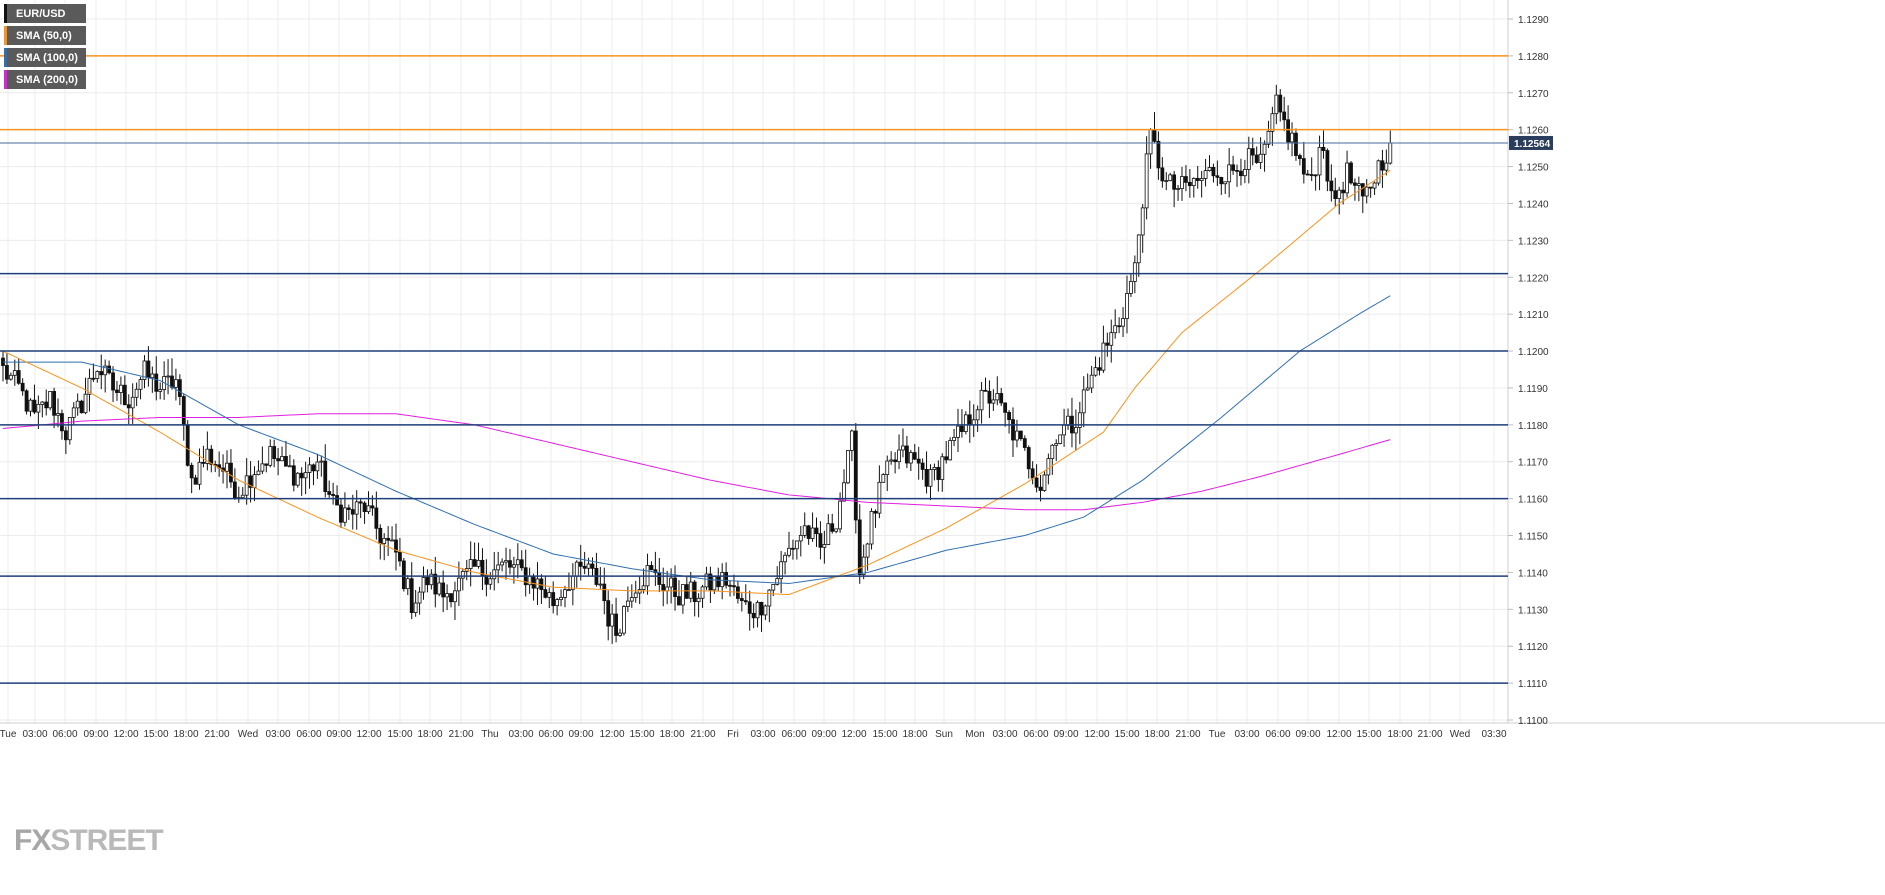 The image size is (1885, 895). Describe the element at coordinates (1533, 315) in the screenshot. I see `y-tick-label: 1.1210` at that location.